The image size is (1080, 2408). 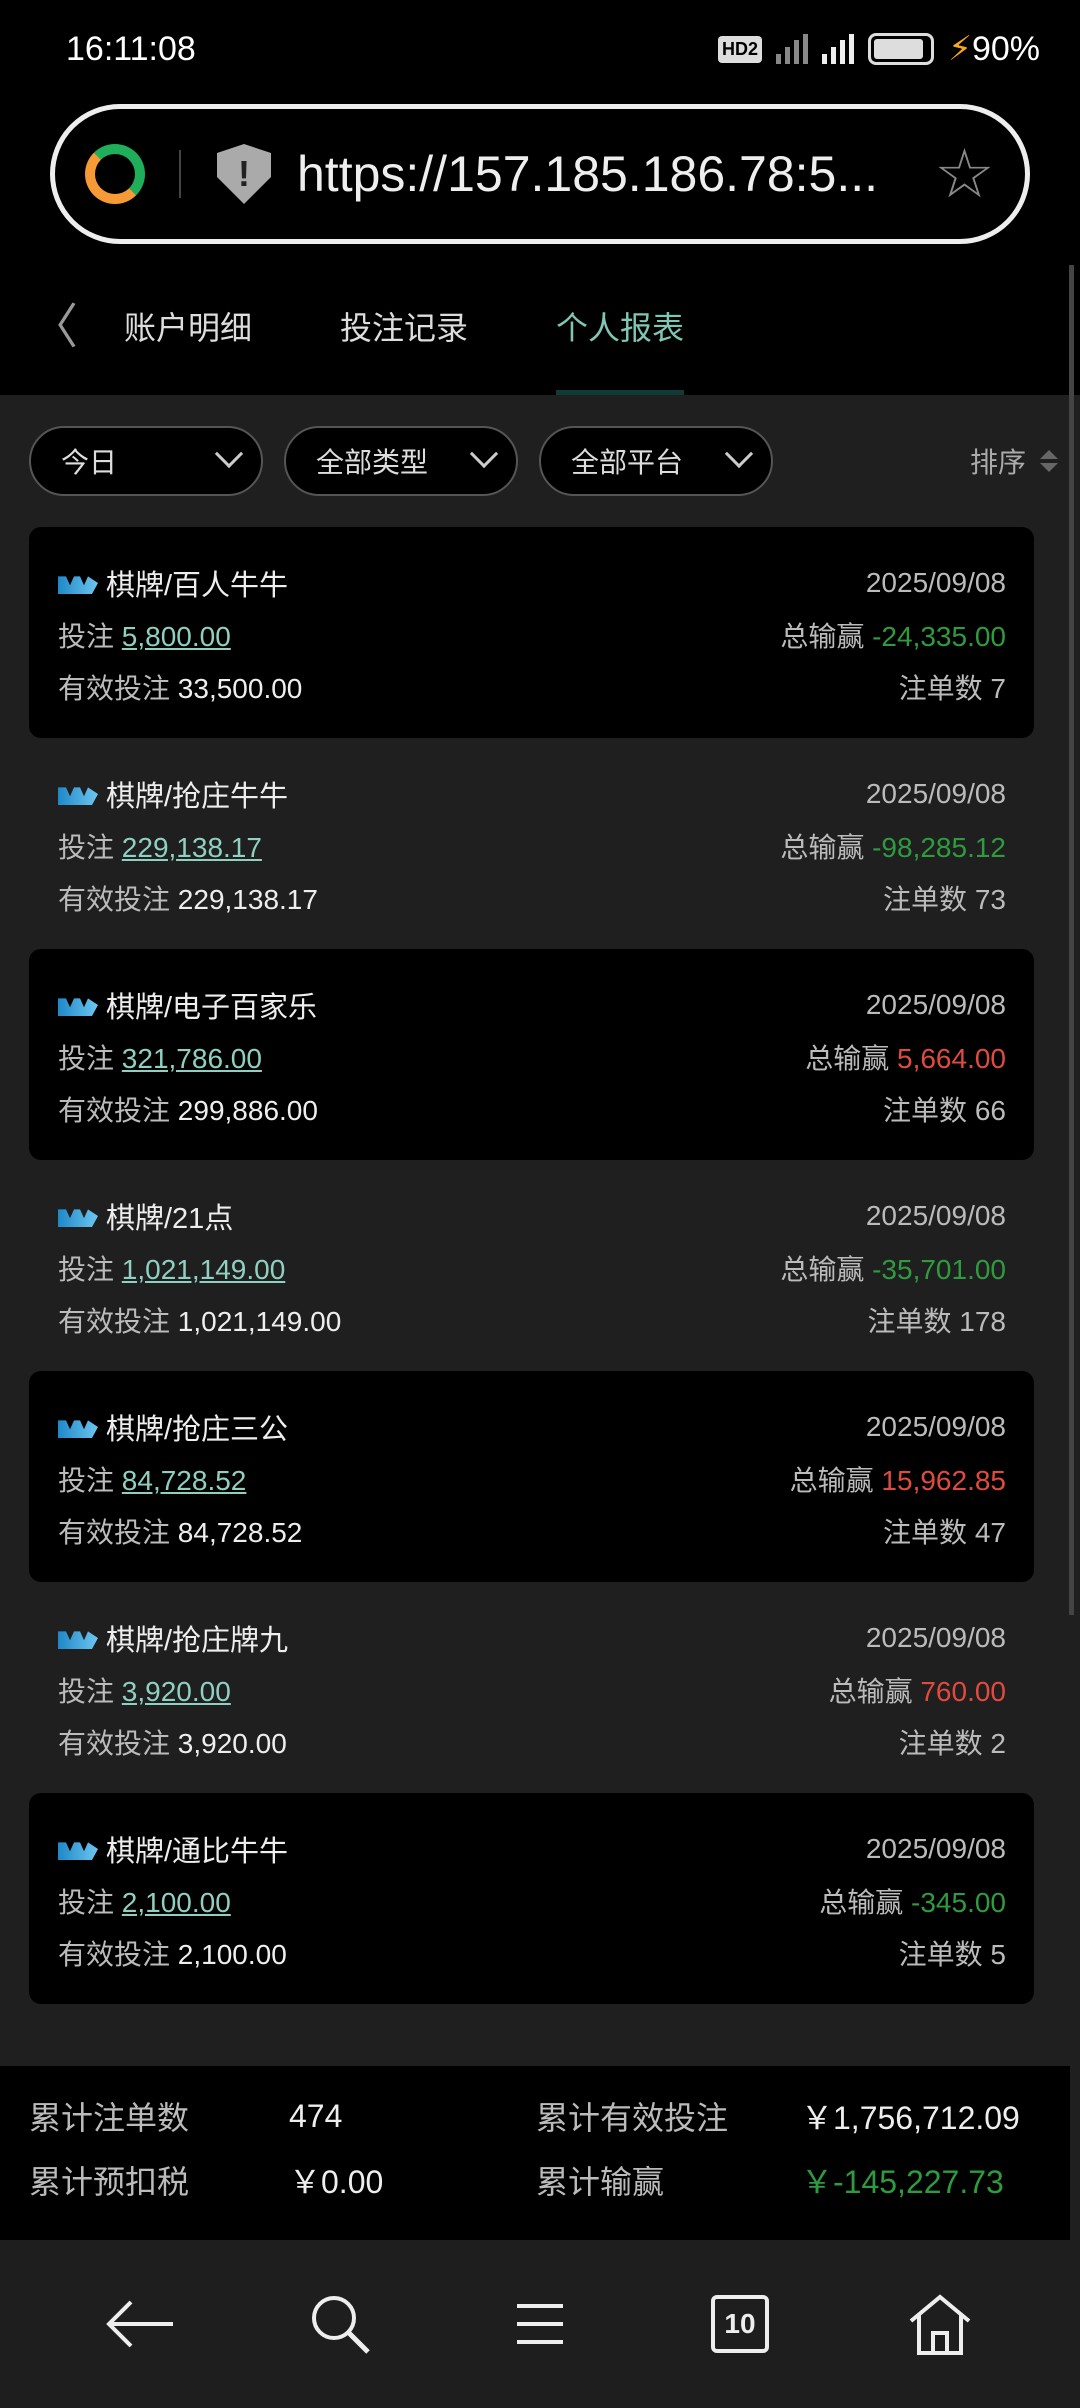 I want to click on count-value: 73, so click(x=990, y=899).